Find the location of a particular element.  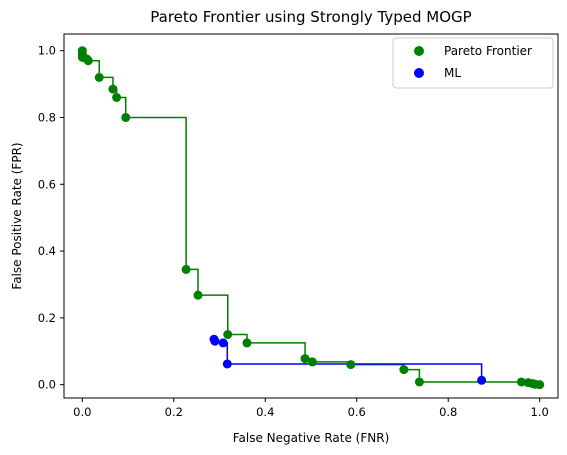

y-tick-label: 0.6 is located at coordinates (47, 184).